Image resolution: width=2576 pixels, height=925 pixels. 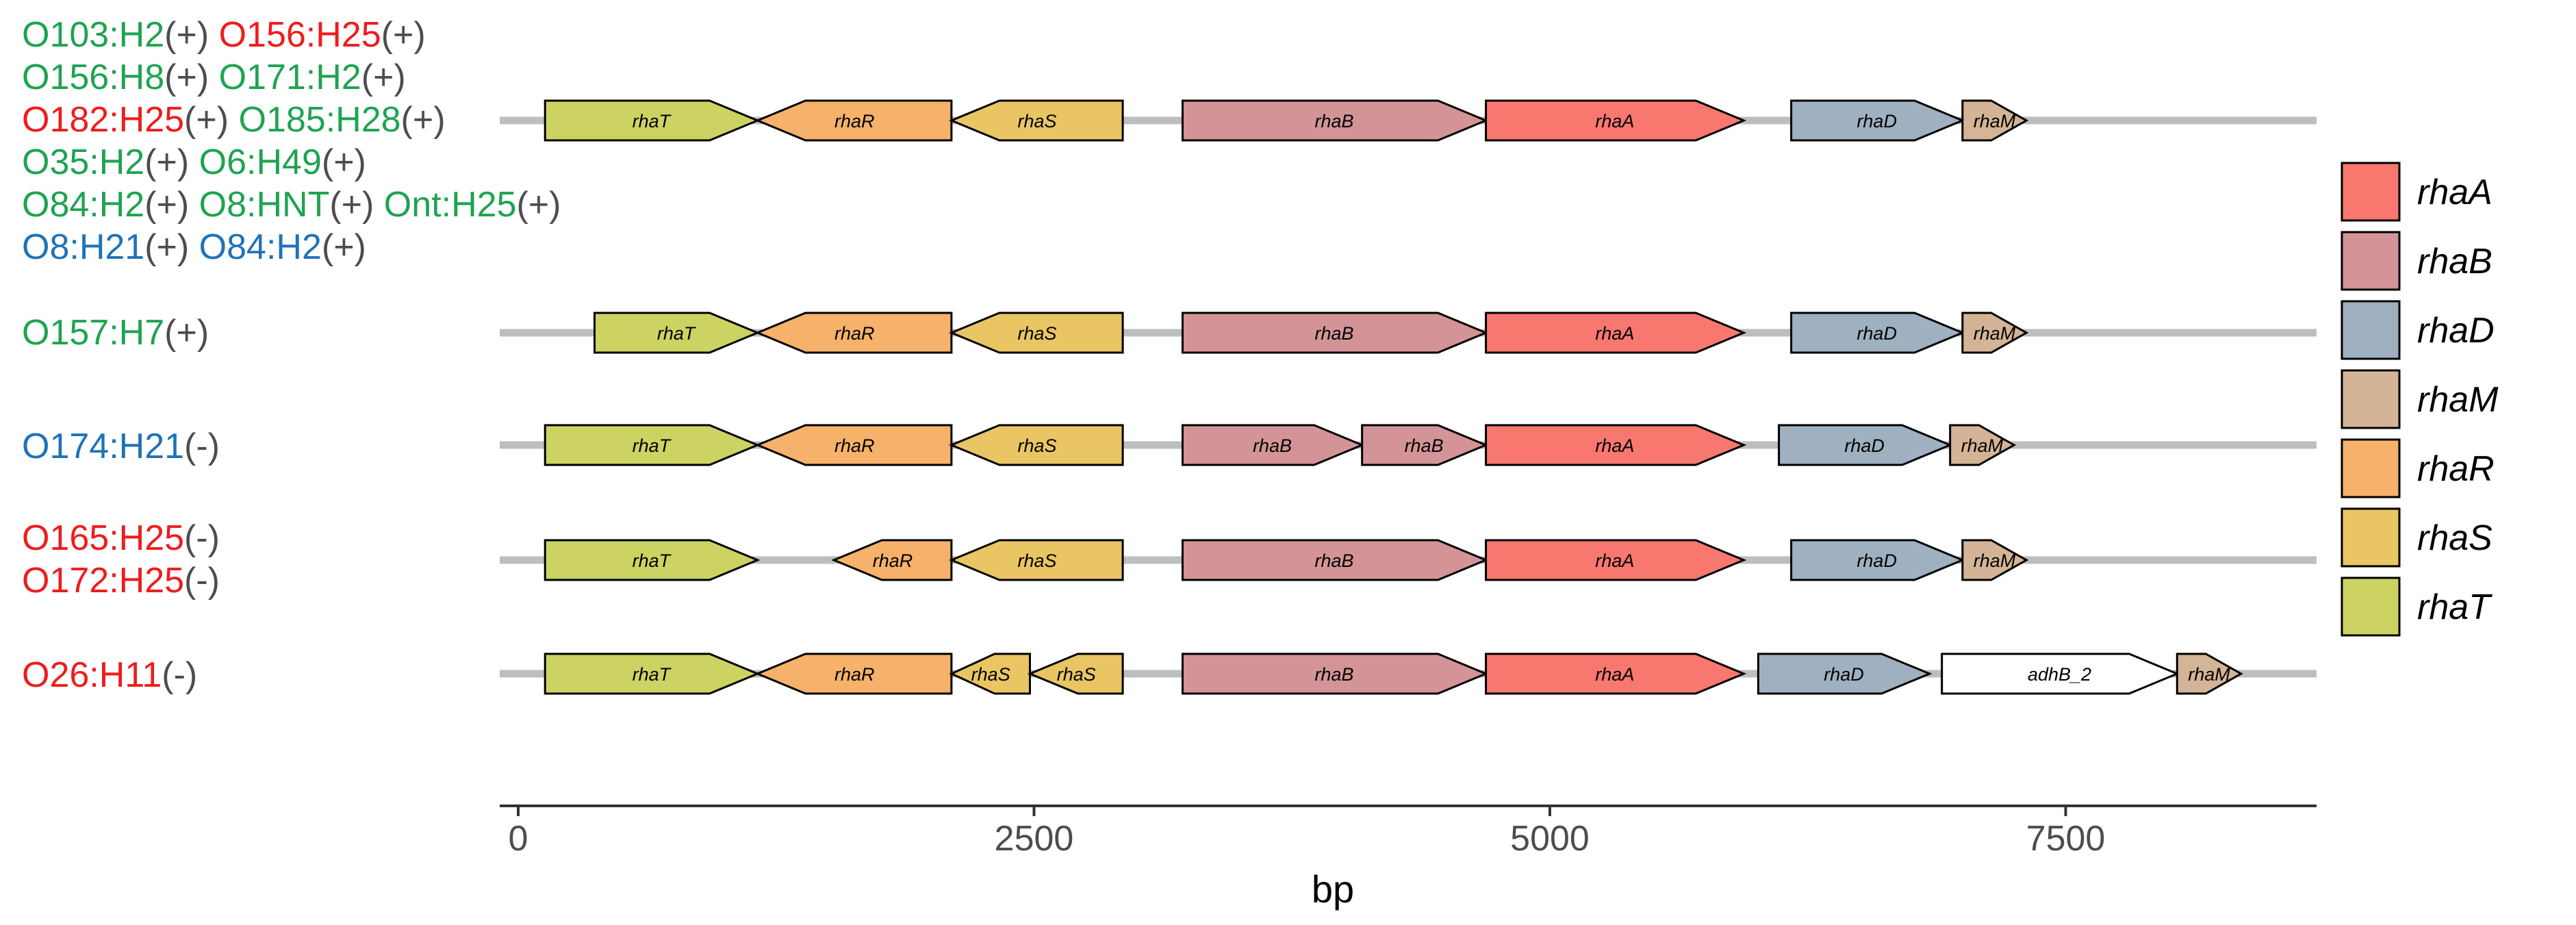 What do you see at coordinates (121, 559) in the screenshot?
I see `serotype-label-group: O165:H25(-)O172:H25(-)` at bounding box center [121, 559].